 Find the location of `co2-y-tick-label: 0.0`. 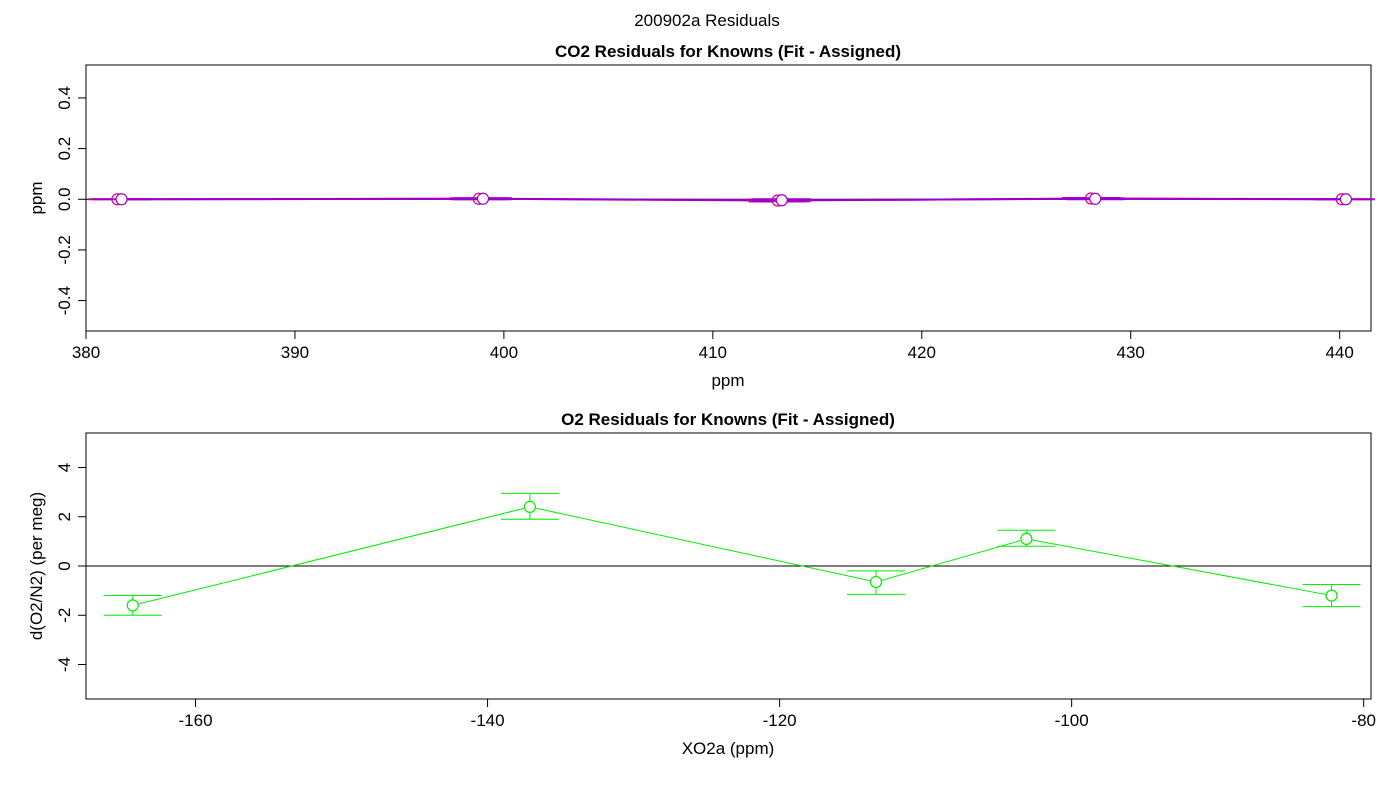

co2-y-tick-label: 0.0 is located at coordinates (64, 199).